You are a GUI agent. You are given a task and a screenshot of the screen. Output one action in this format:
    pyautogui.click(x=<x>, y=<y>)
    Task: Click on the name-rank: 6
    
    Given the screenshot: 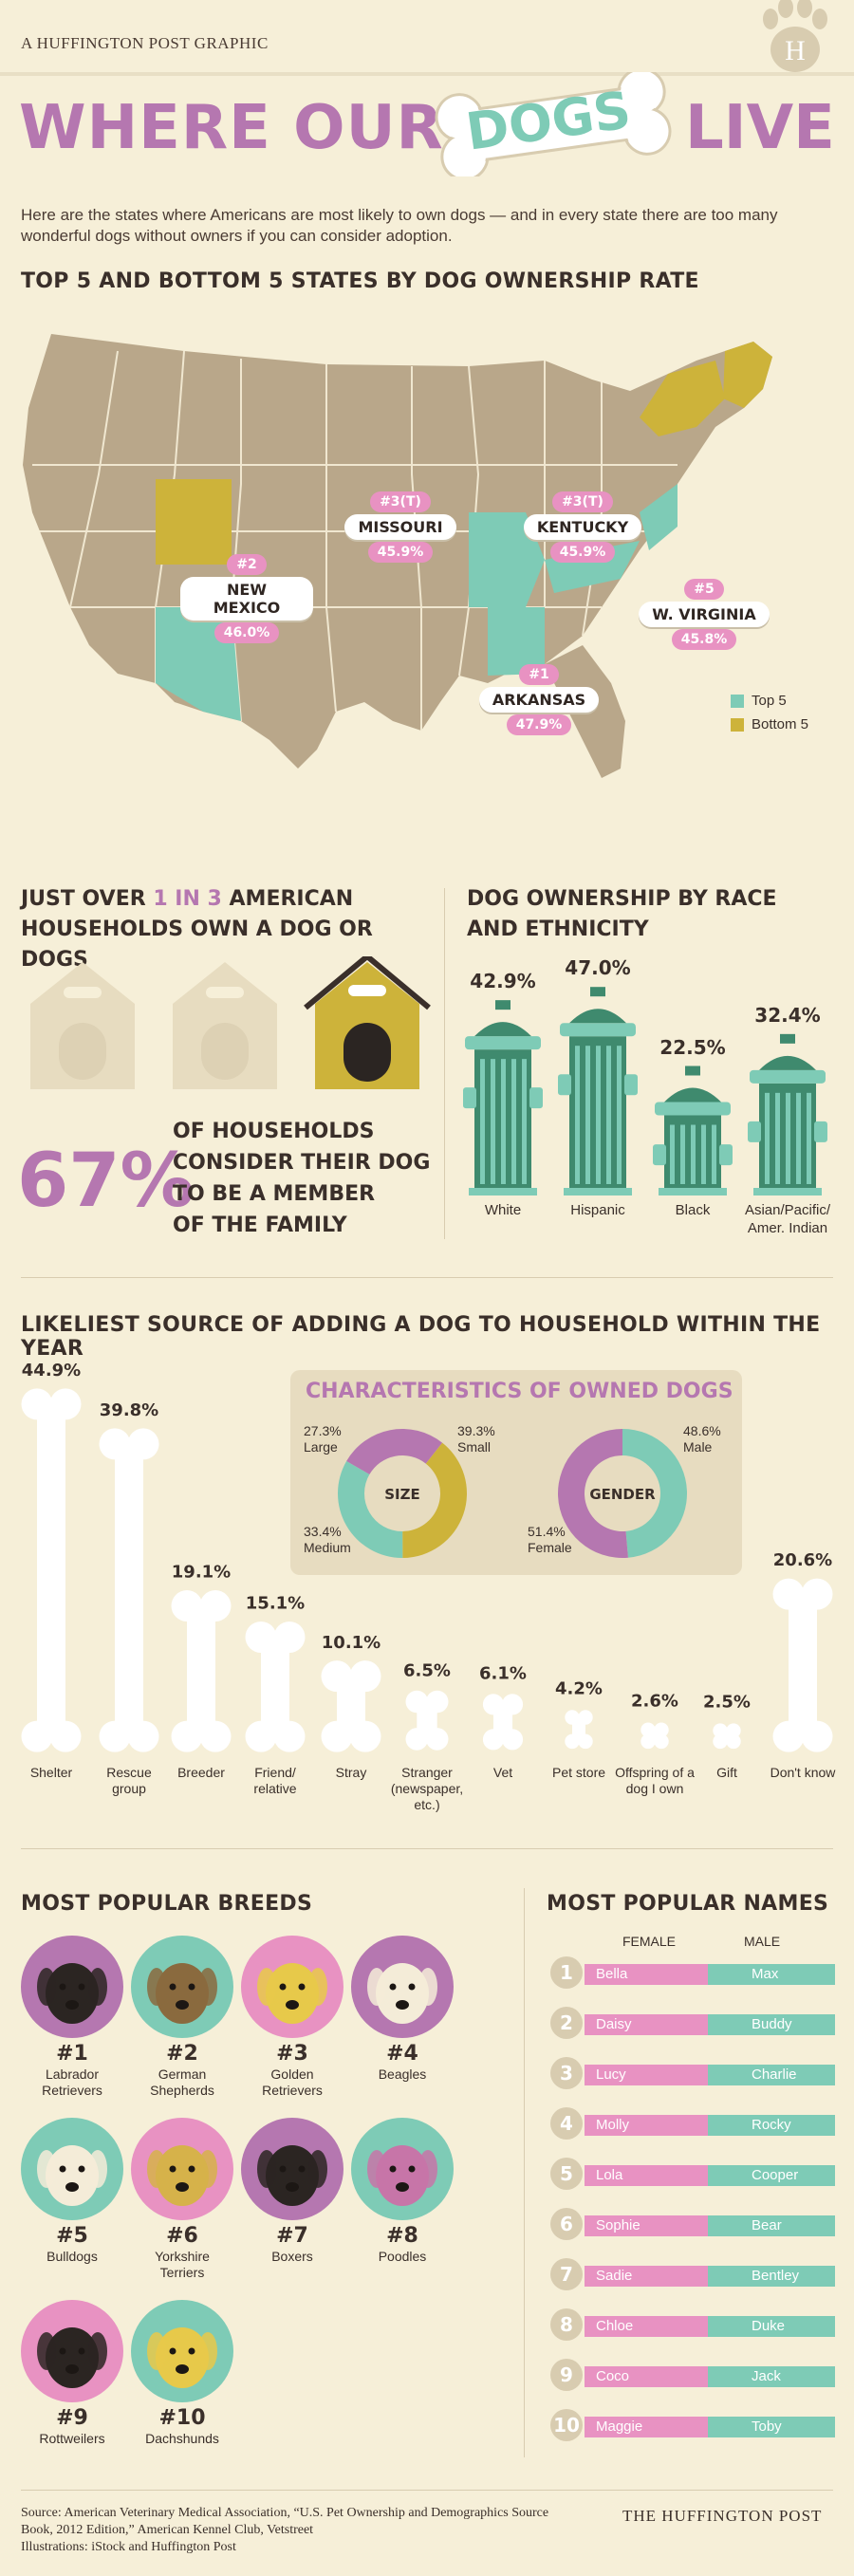 What is the action you would take?
    pyautogui.click(x=566, y=2224)
    